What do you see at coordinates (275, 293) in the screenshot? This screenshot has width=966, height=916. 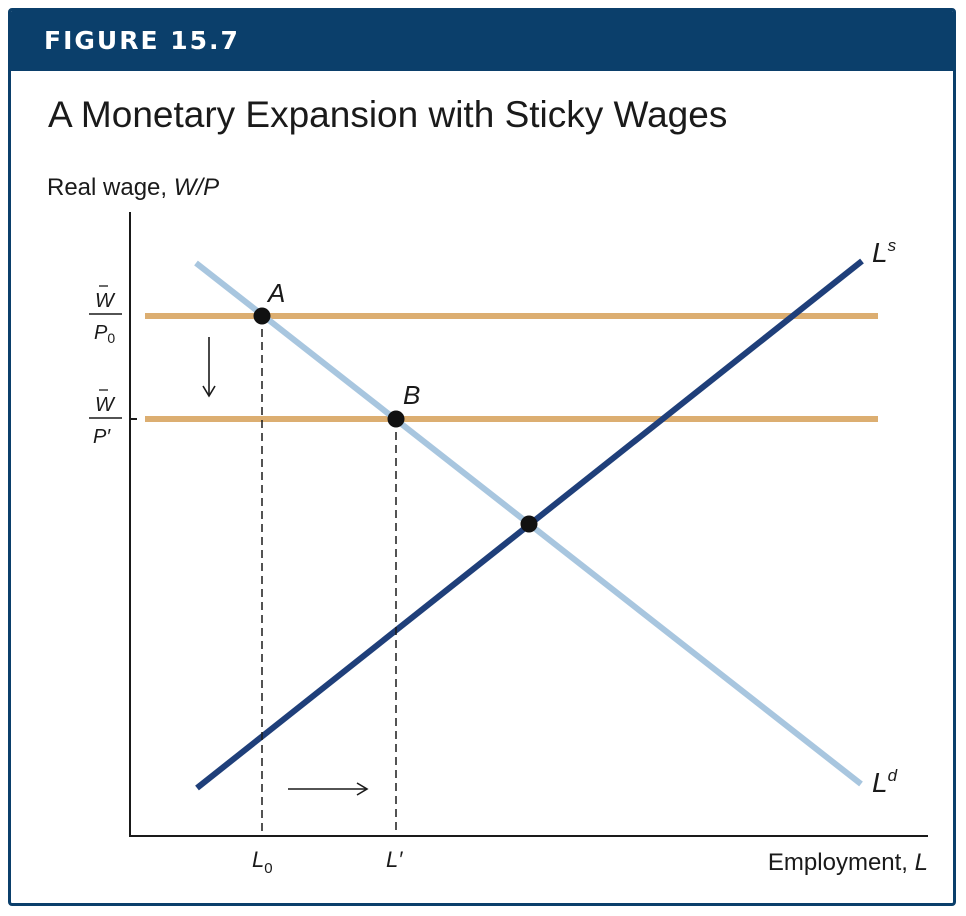 I see `point-a-label: A` at bounding box center [275, 293].